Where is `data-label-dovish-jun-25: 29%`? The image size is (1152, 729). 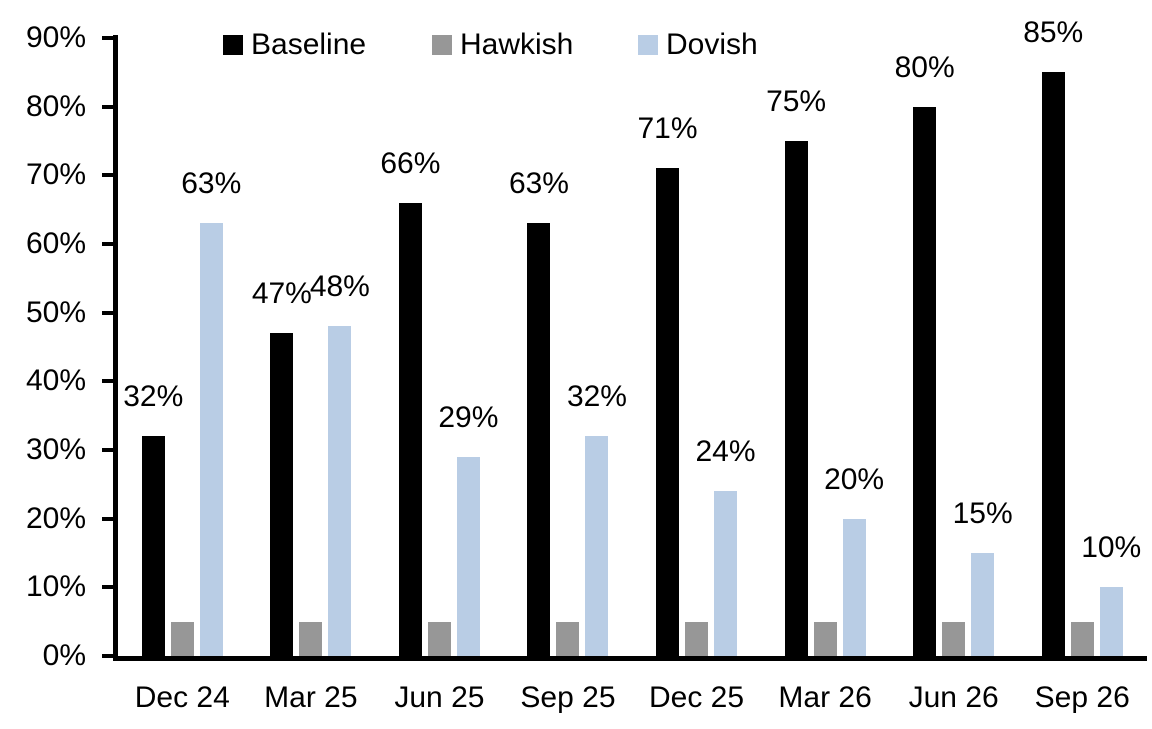
data-label-dovish-jun-25: 29% is located at coordinates (468, 417).